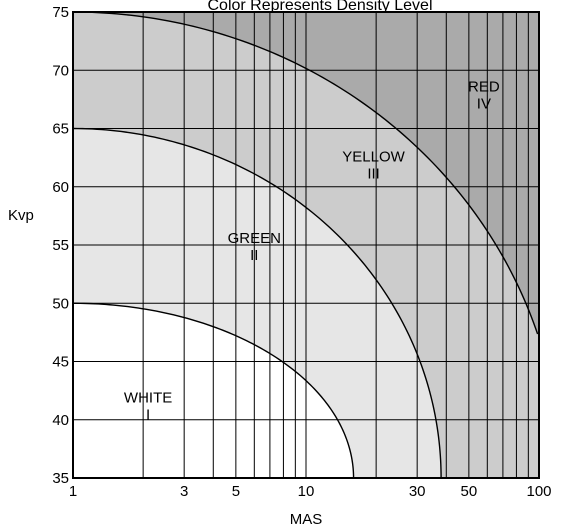  Describe the element at coordinates (60, 303) in the screenshot. I see `y-tick-label: 50` at that location.